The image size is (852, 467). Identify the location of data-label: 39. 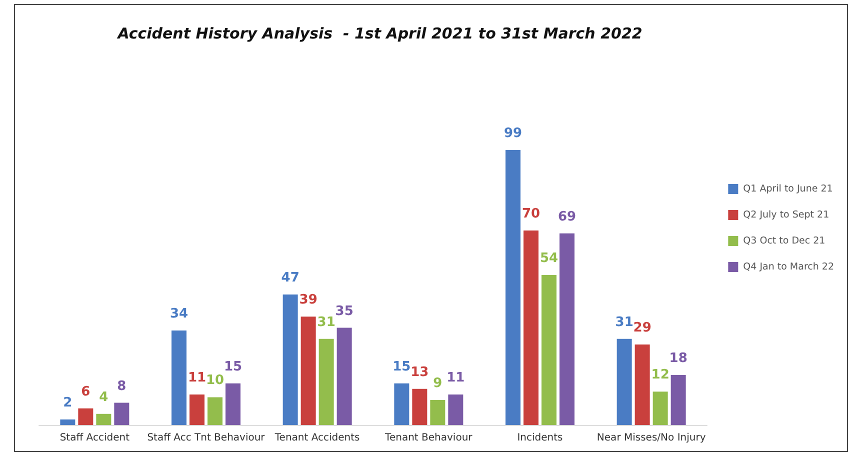
(308, 300).